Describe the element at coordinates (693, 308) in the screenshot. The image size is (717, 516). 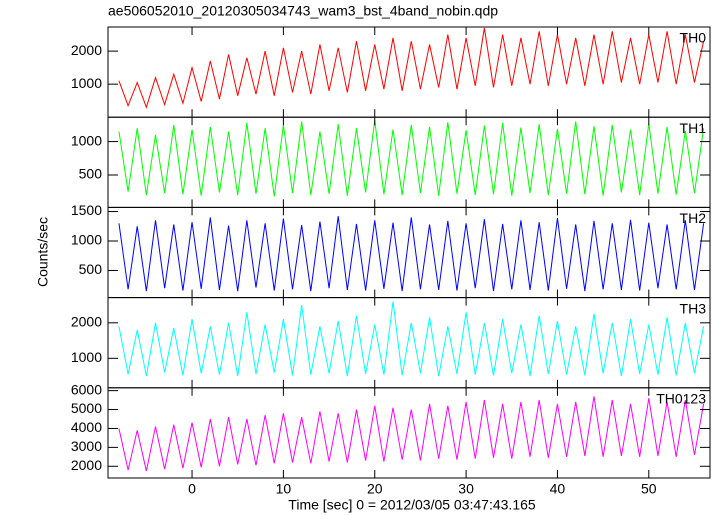
I see `series-label: TH3` at that location.